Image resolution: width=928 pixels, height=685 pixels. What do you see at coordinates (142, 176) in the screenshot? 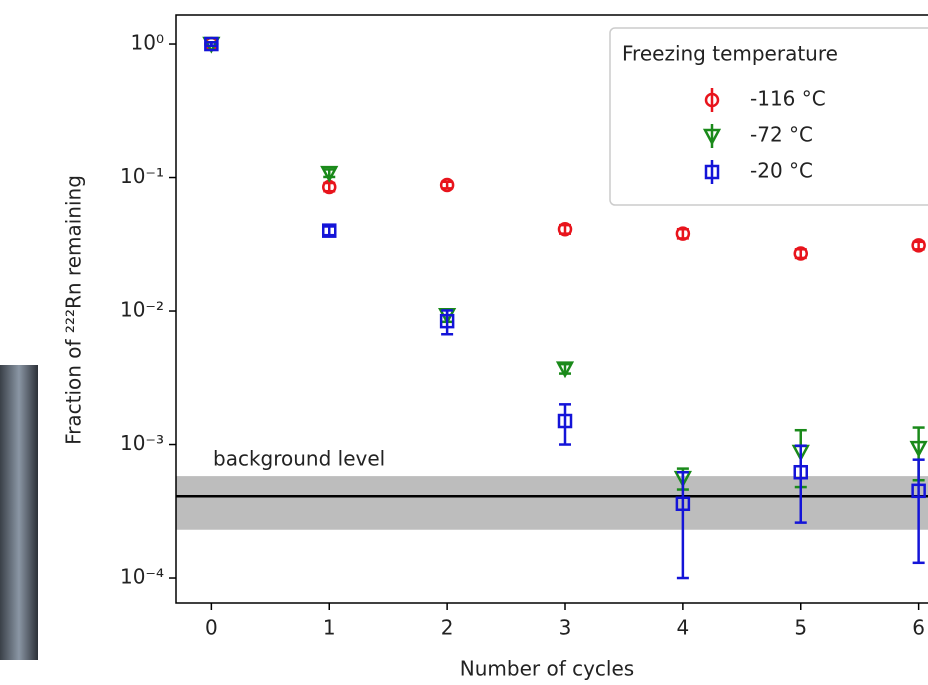
I see `y-tick-label: 10⁻¹` at bounding box center [142, 176].